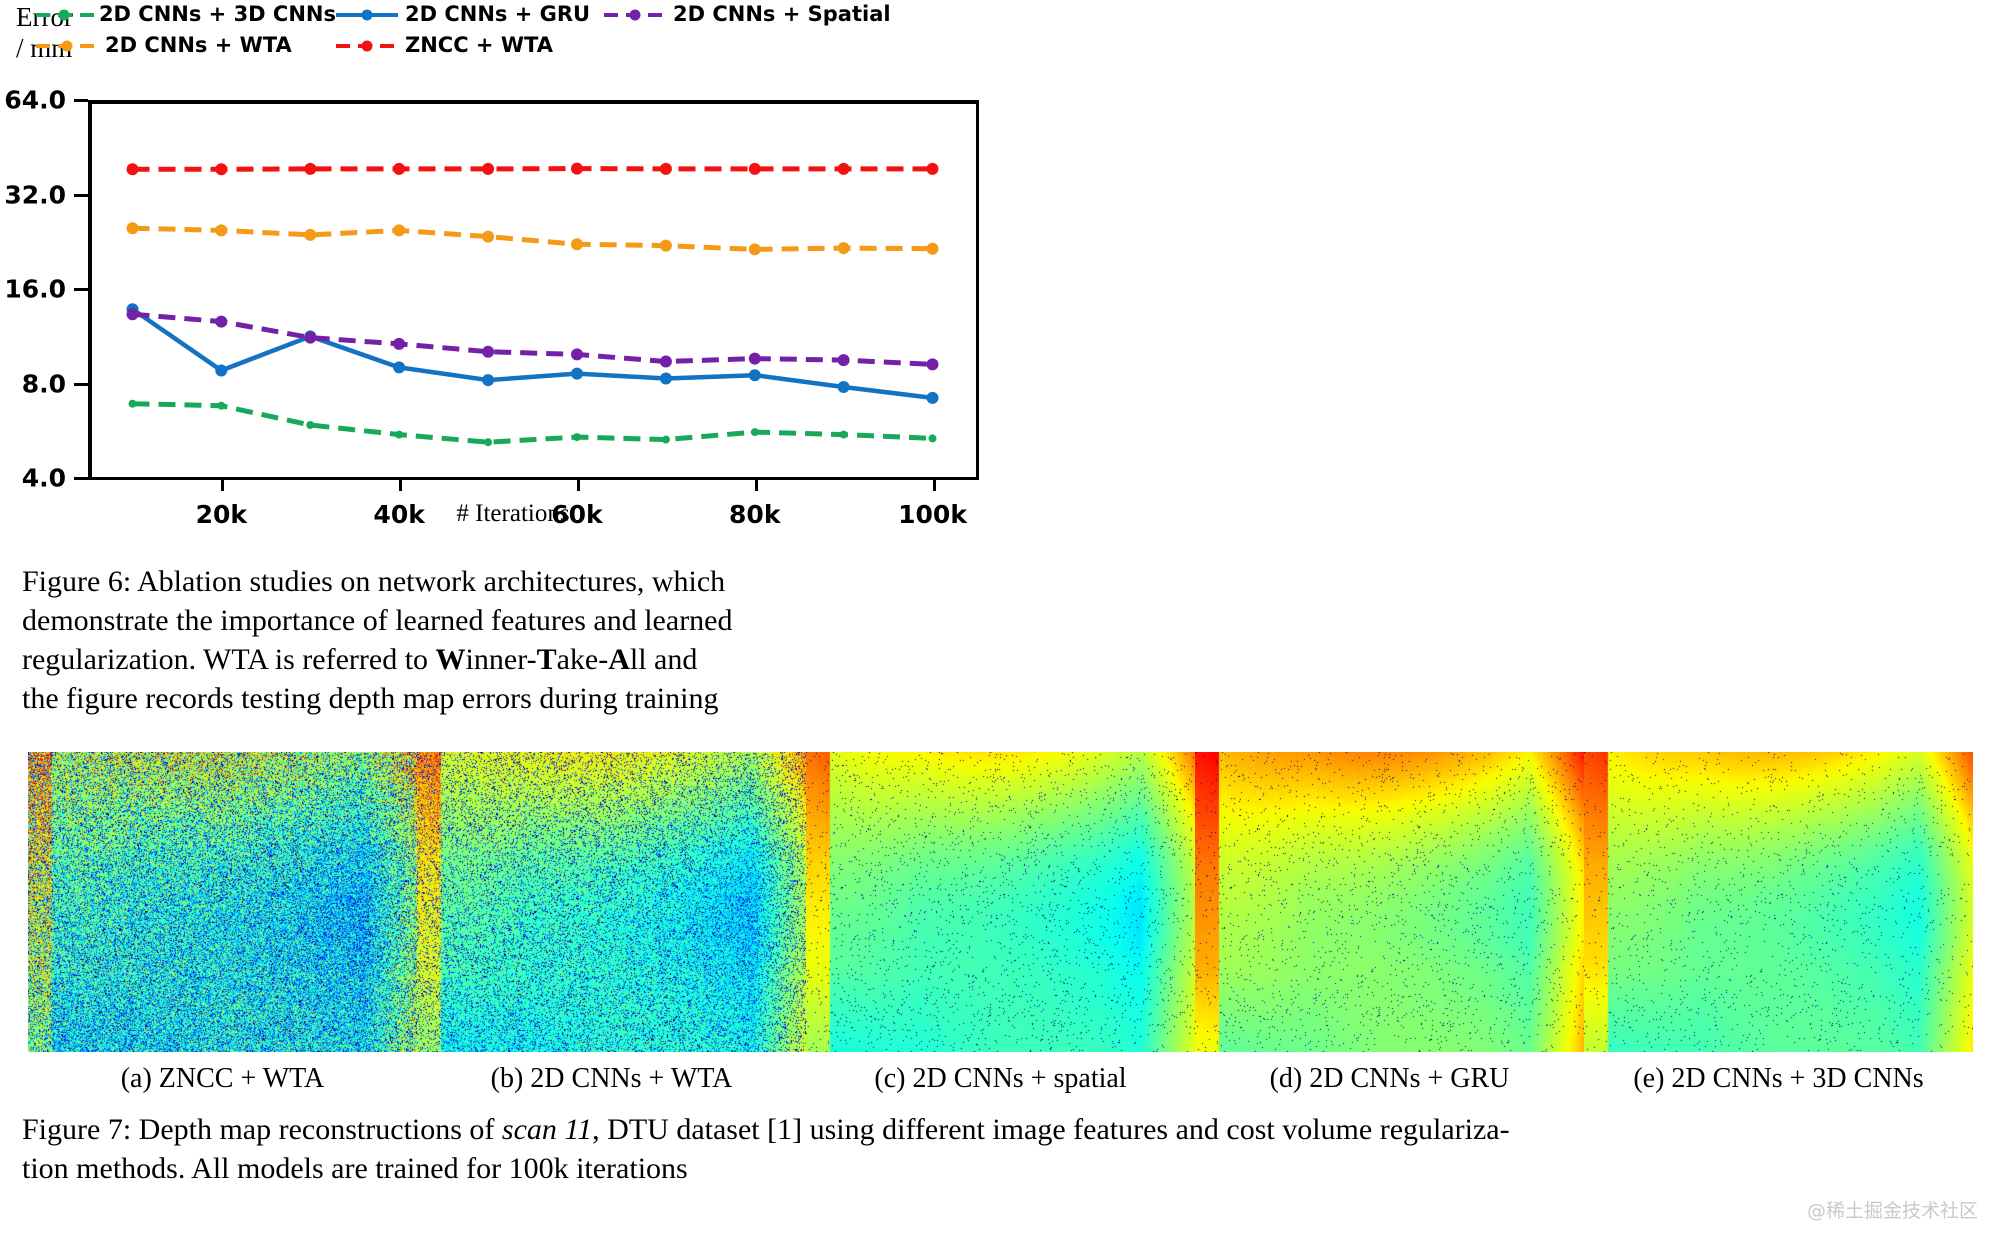  What do you see at coordinates (399, 514) in the screenshot?
I see `x-tick-label: 40k` at bounding box center [399, 514].